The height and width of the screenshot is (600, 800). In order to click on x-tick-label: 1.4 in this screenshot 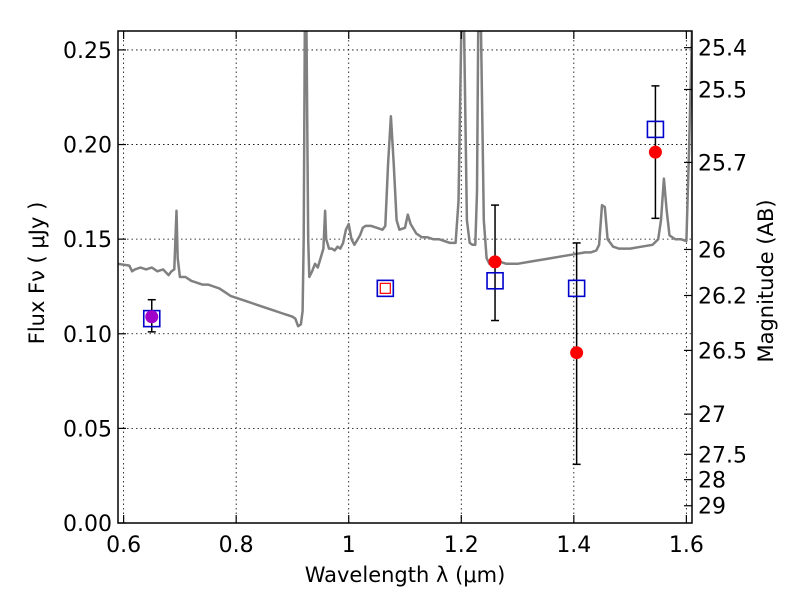, I will do `click(573, 545)`.